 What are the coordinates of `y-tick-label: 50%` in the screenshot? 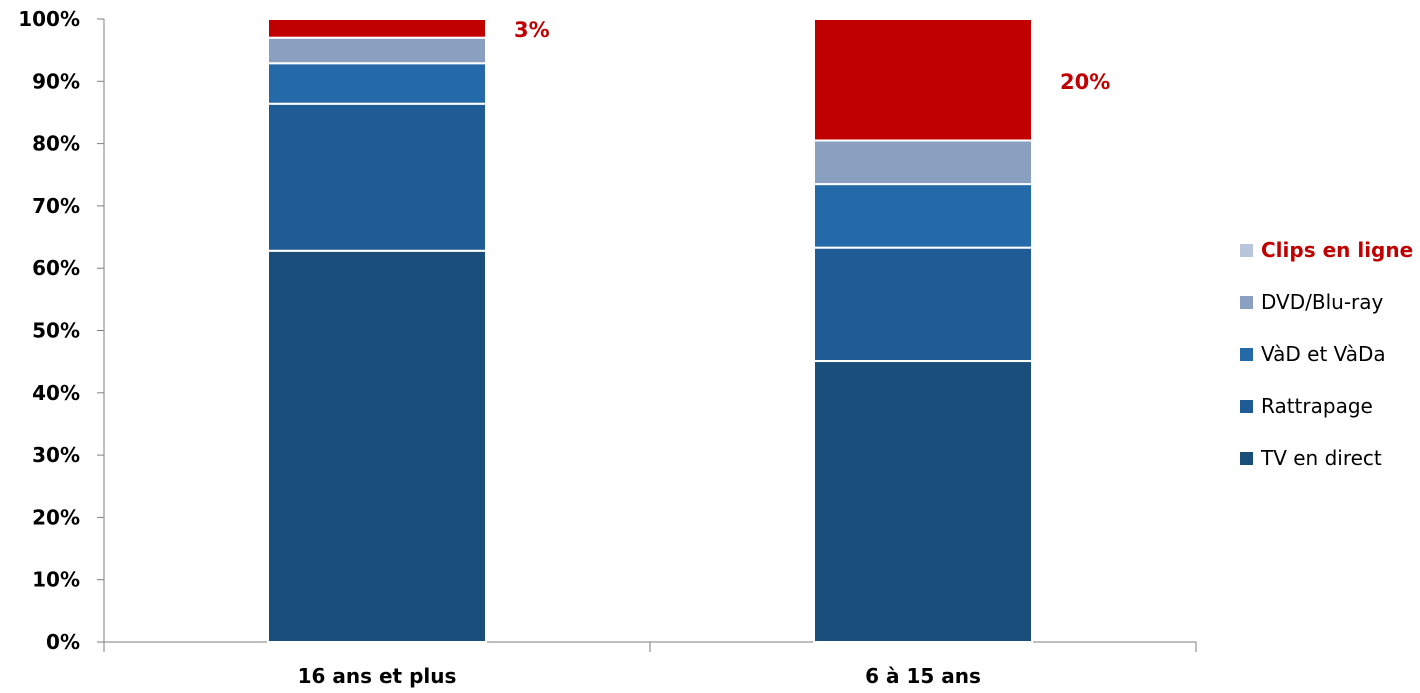 It's located at (56, 331).